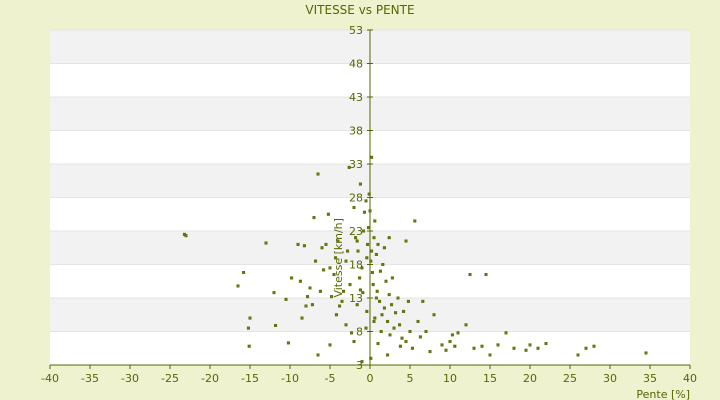  I want to click on x-tick-label: 20, so click(530, 378).